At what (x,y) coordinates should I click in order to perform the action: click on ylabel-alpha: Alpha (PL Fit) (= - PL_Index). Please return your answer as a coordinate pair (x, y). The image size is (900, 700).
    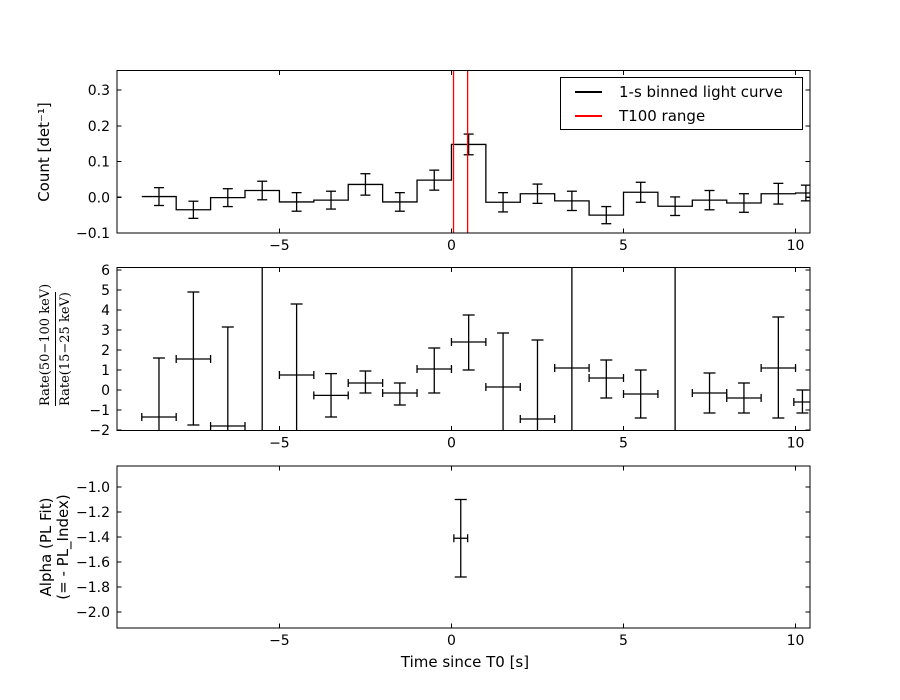
    Looking at the image, I should click on (55, 547).